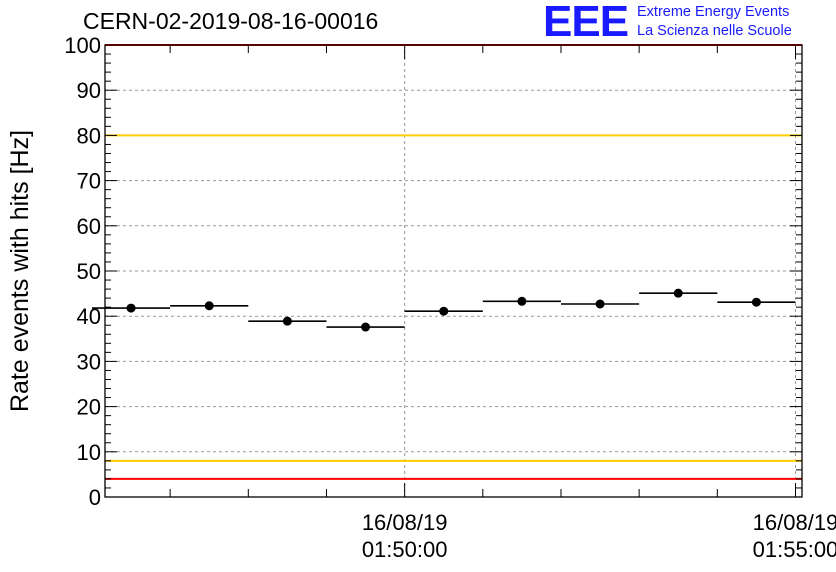 This screenshot has width=836, height=572. What do you see at coordinates (586, 23) in the screenshot?
I see `eee-logo: EEE` at bounding box center [586, 23].